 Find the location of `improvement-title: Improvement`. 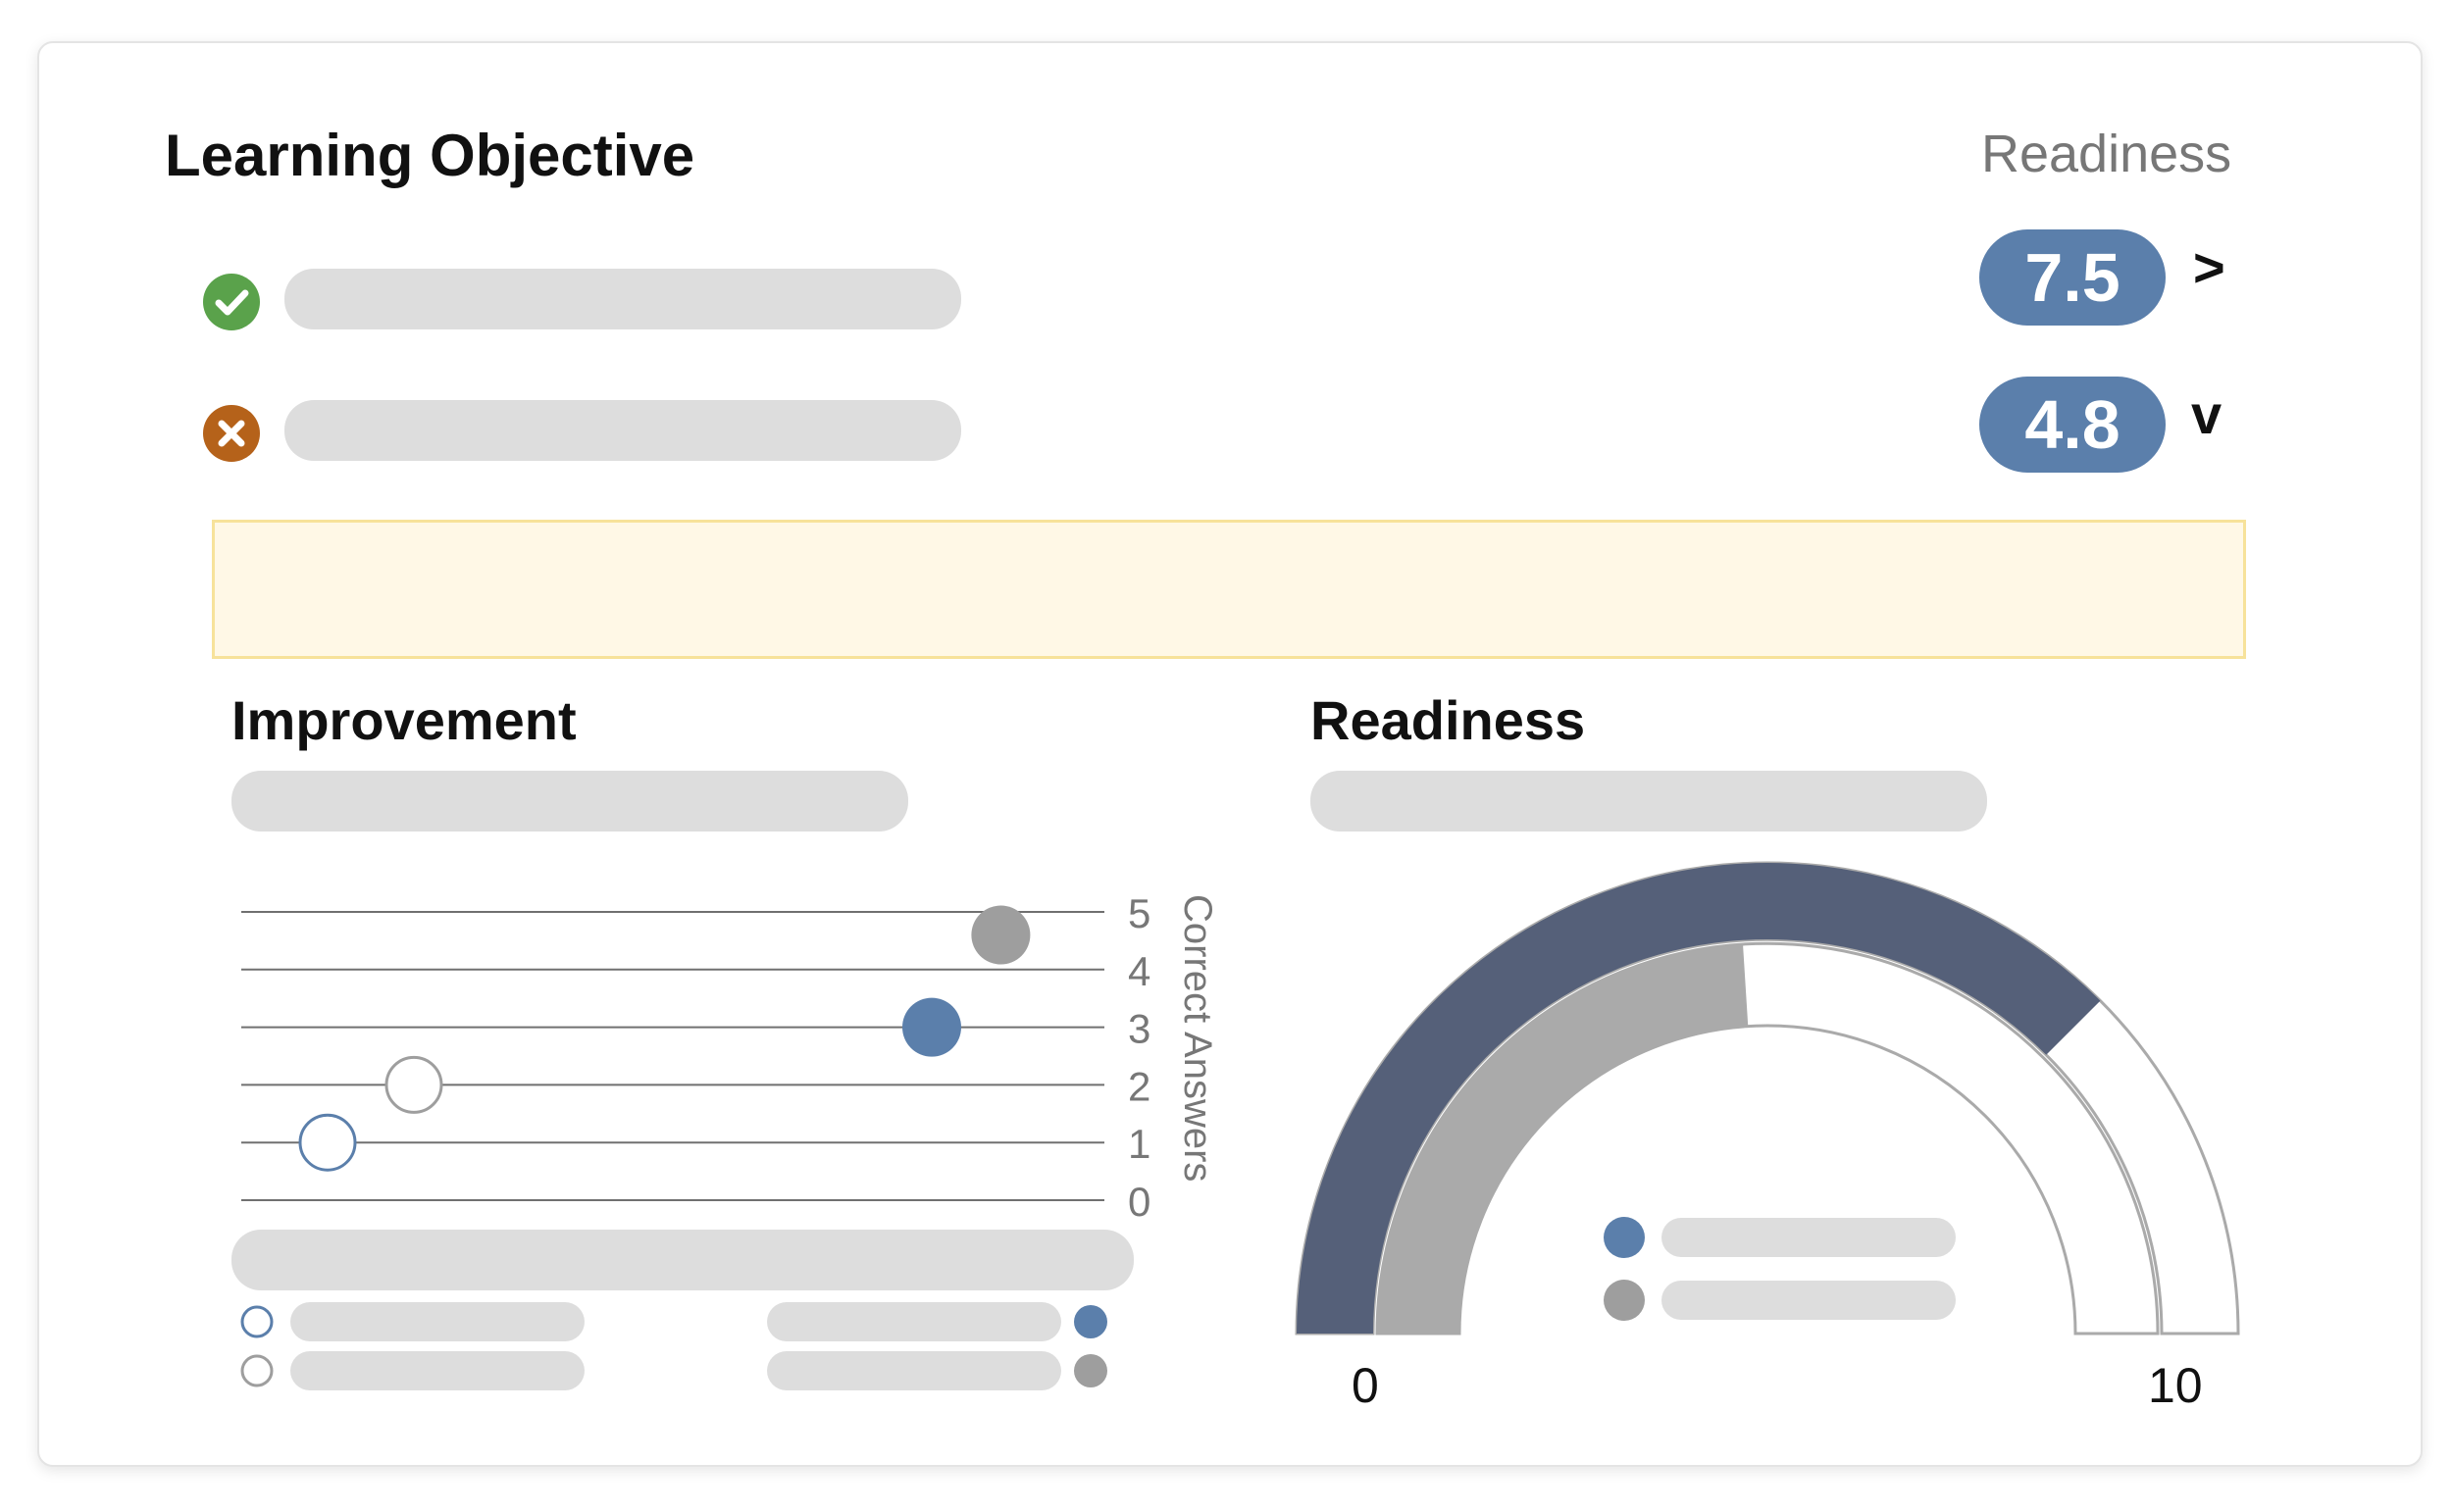

improvement-title: Improvement is located at coordinates (404, 720).